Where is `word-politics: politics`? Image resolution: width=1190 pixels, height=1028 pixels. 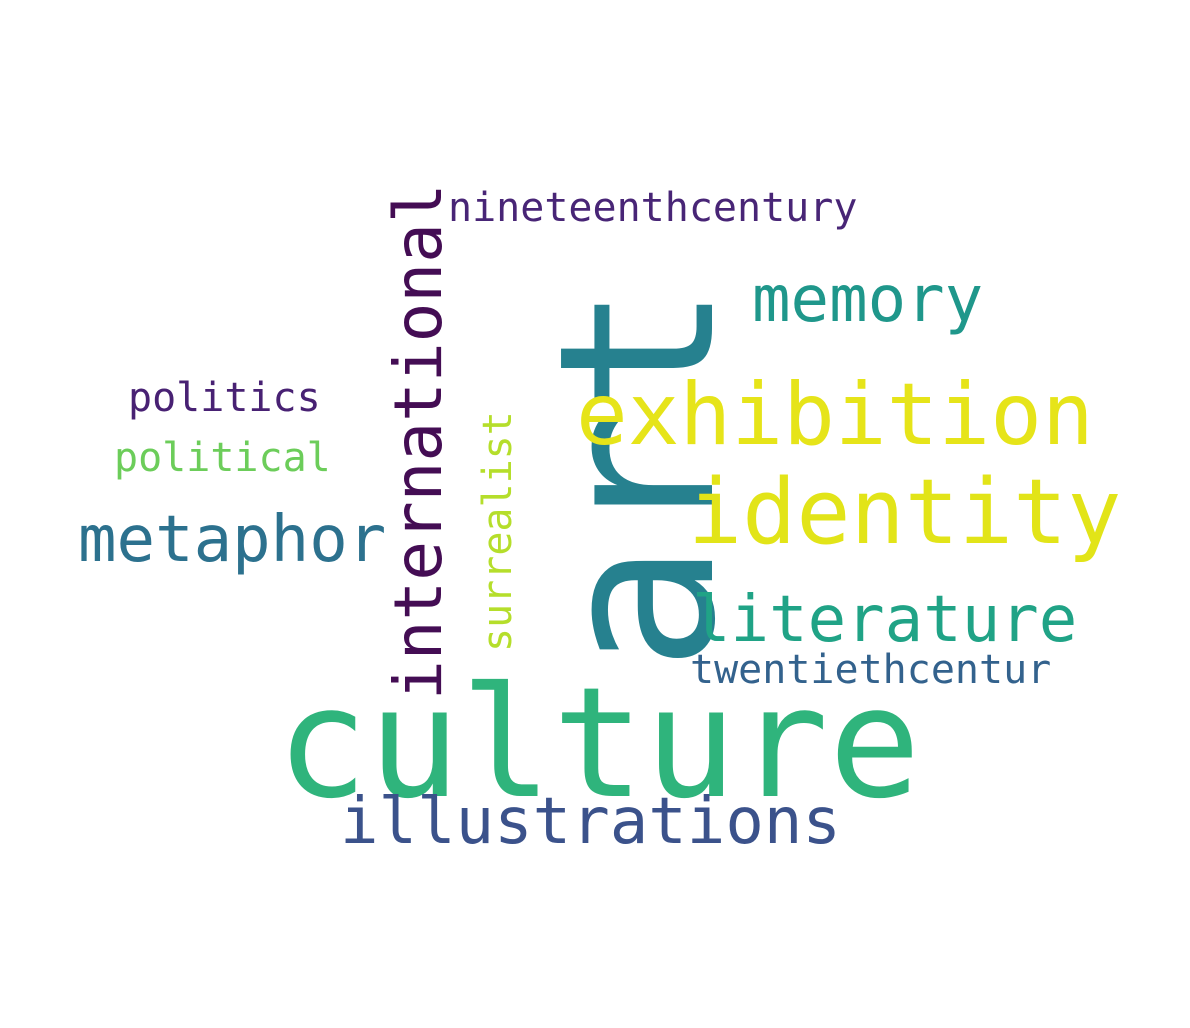
word-politics: politics is located at coordinates (224, 398).